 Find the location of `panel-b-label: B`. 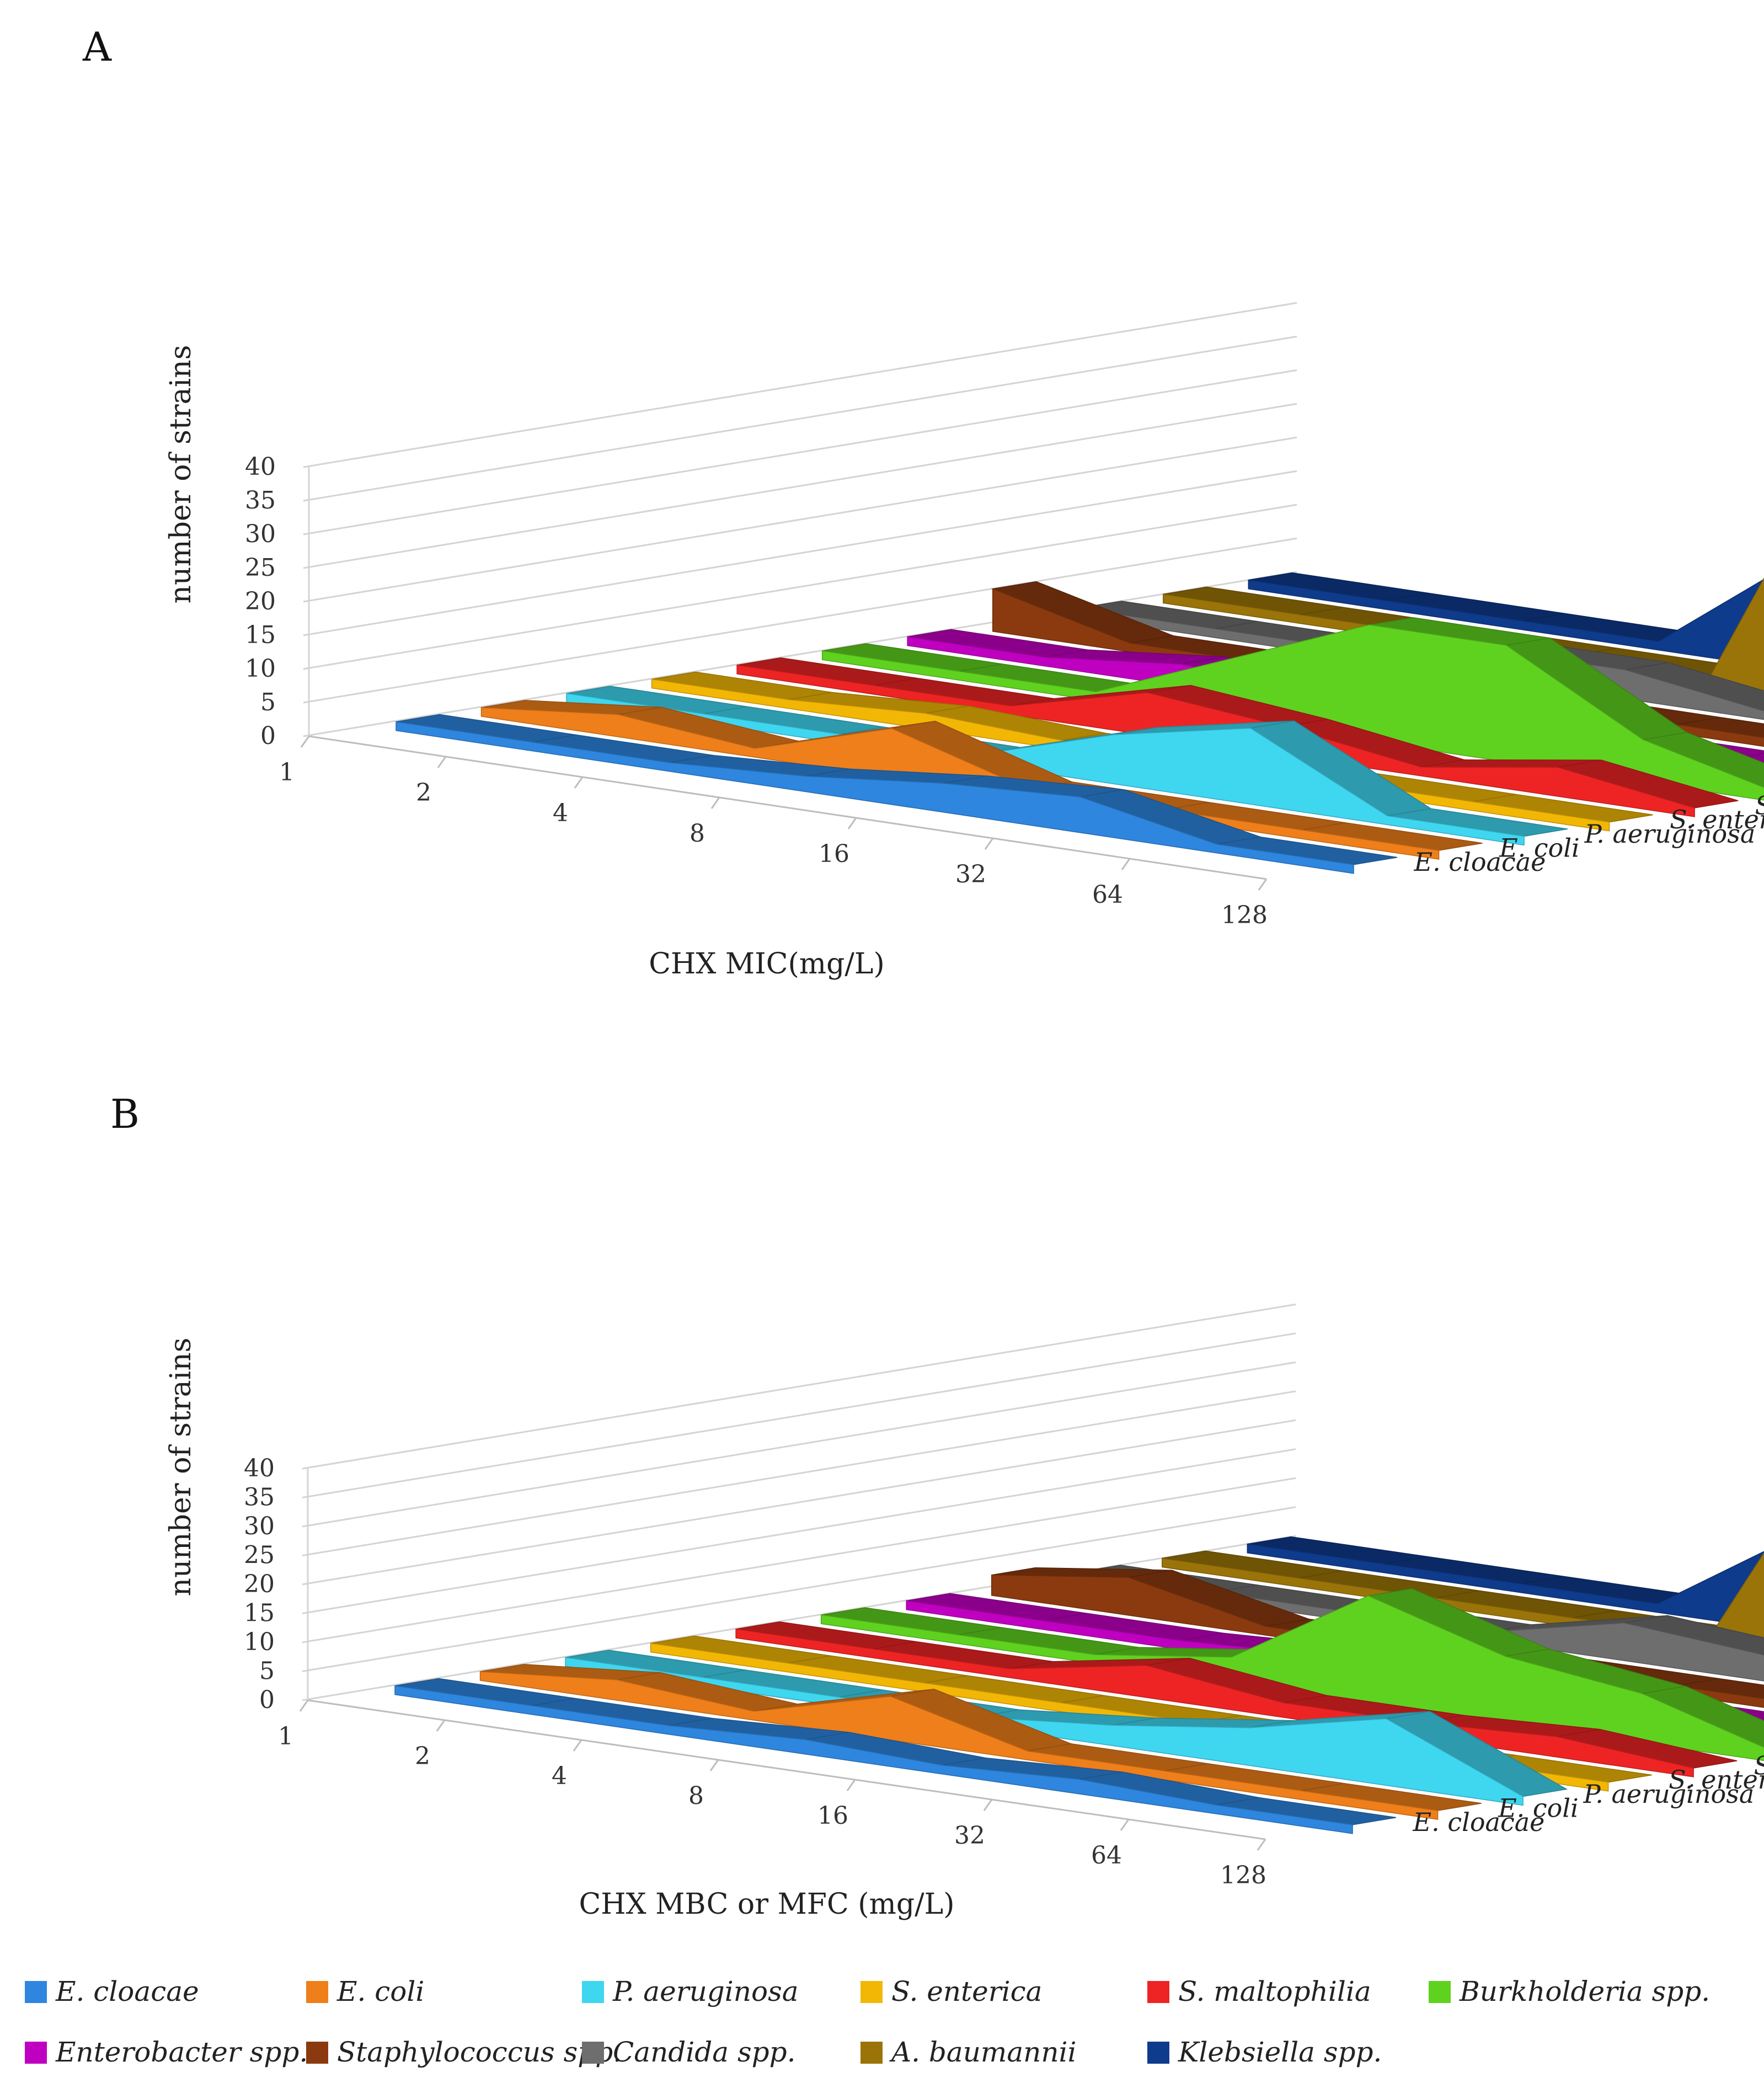

panel-b-label: B is located at coordinates (125, 1114).